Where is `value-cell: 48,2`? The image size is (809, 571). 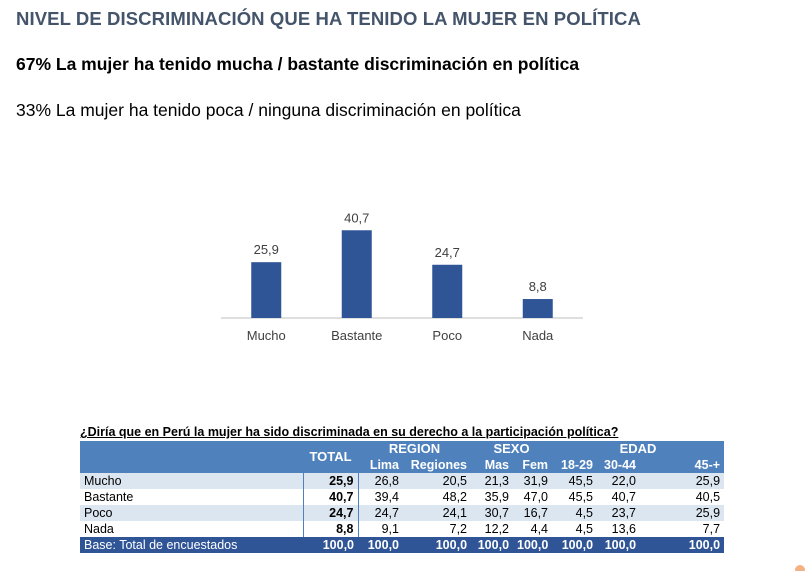 value-cell: 48,2 is located at coordinates (455, 497).